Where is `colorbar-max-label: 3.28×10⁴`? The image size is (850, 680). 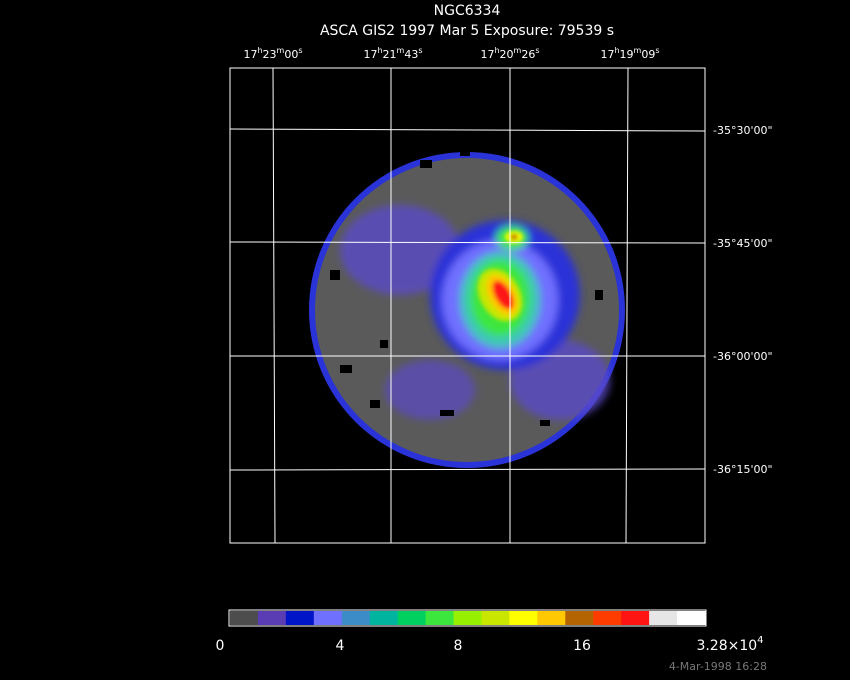
colorbar-max-label: 3.28×10⁴ is located at coordinates (729, 644).